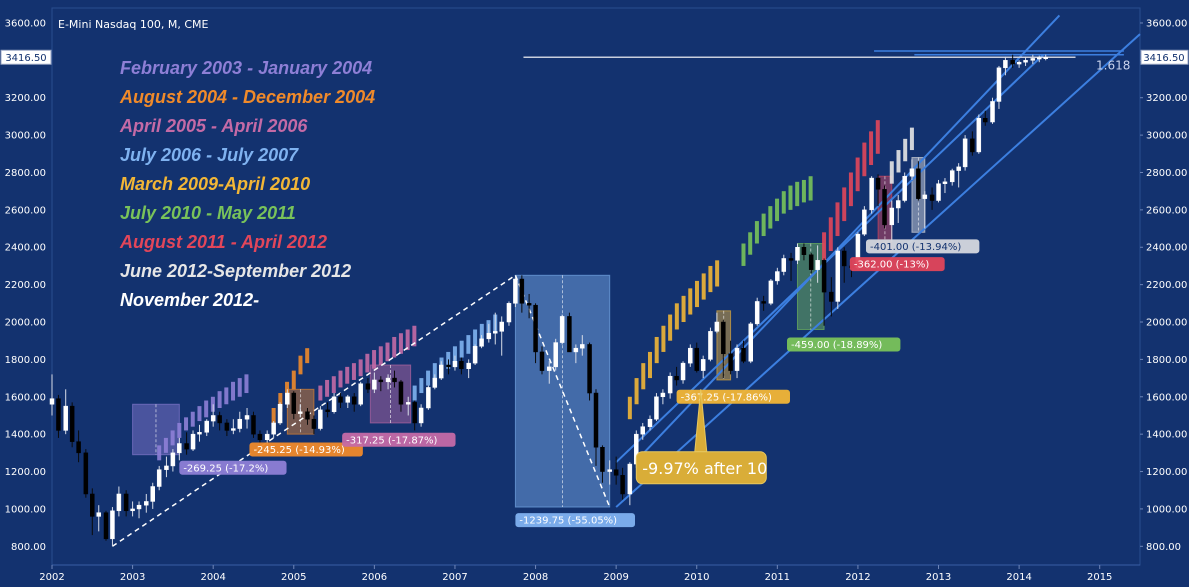 This screenshot has height=587, width=1189. What do you see at coordinates (25, 360) in the screenshot?
I see `y-tick-label-left: 1800.00` at bounding box center [25, 360].